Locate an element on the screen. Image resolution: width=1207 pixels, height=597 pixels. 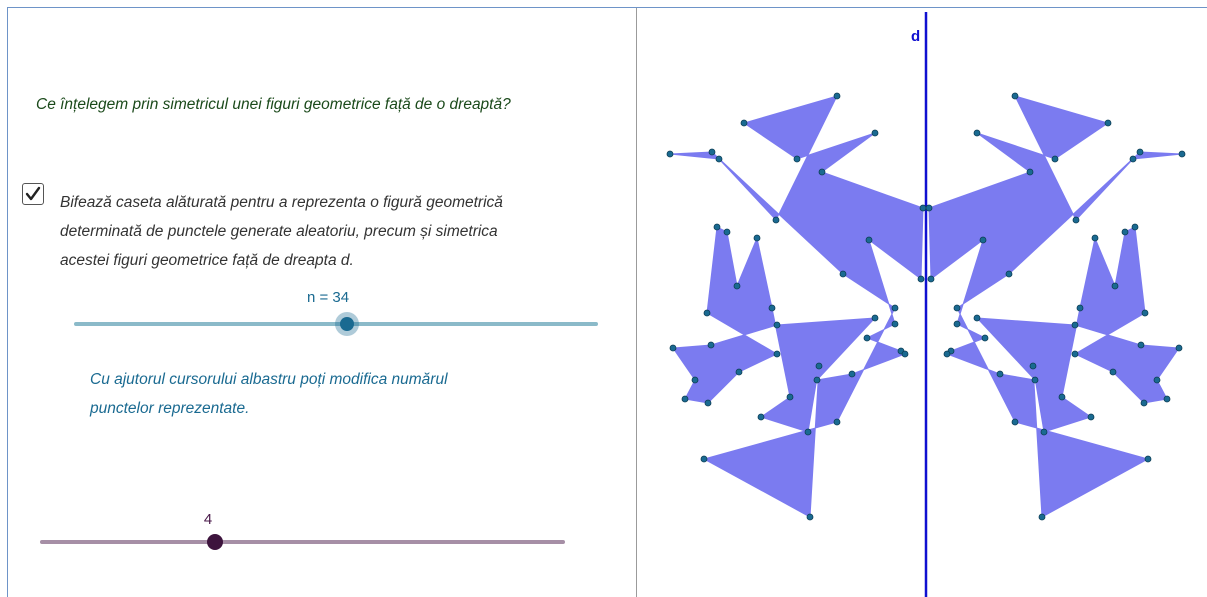
checkmark-icon is located at coordinates (33, 193).